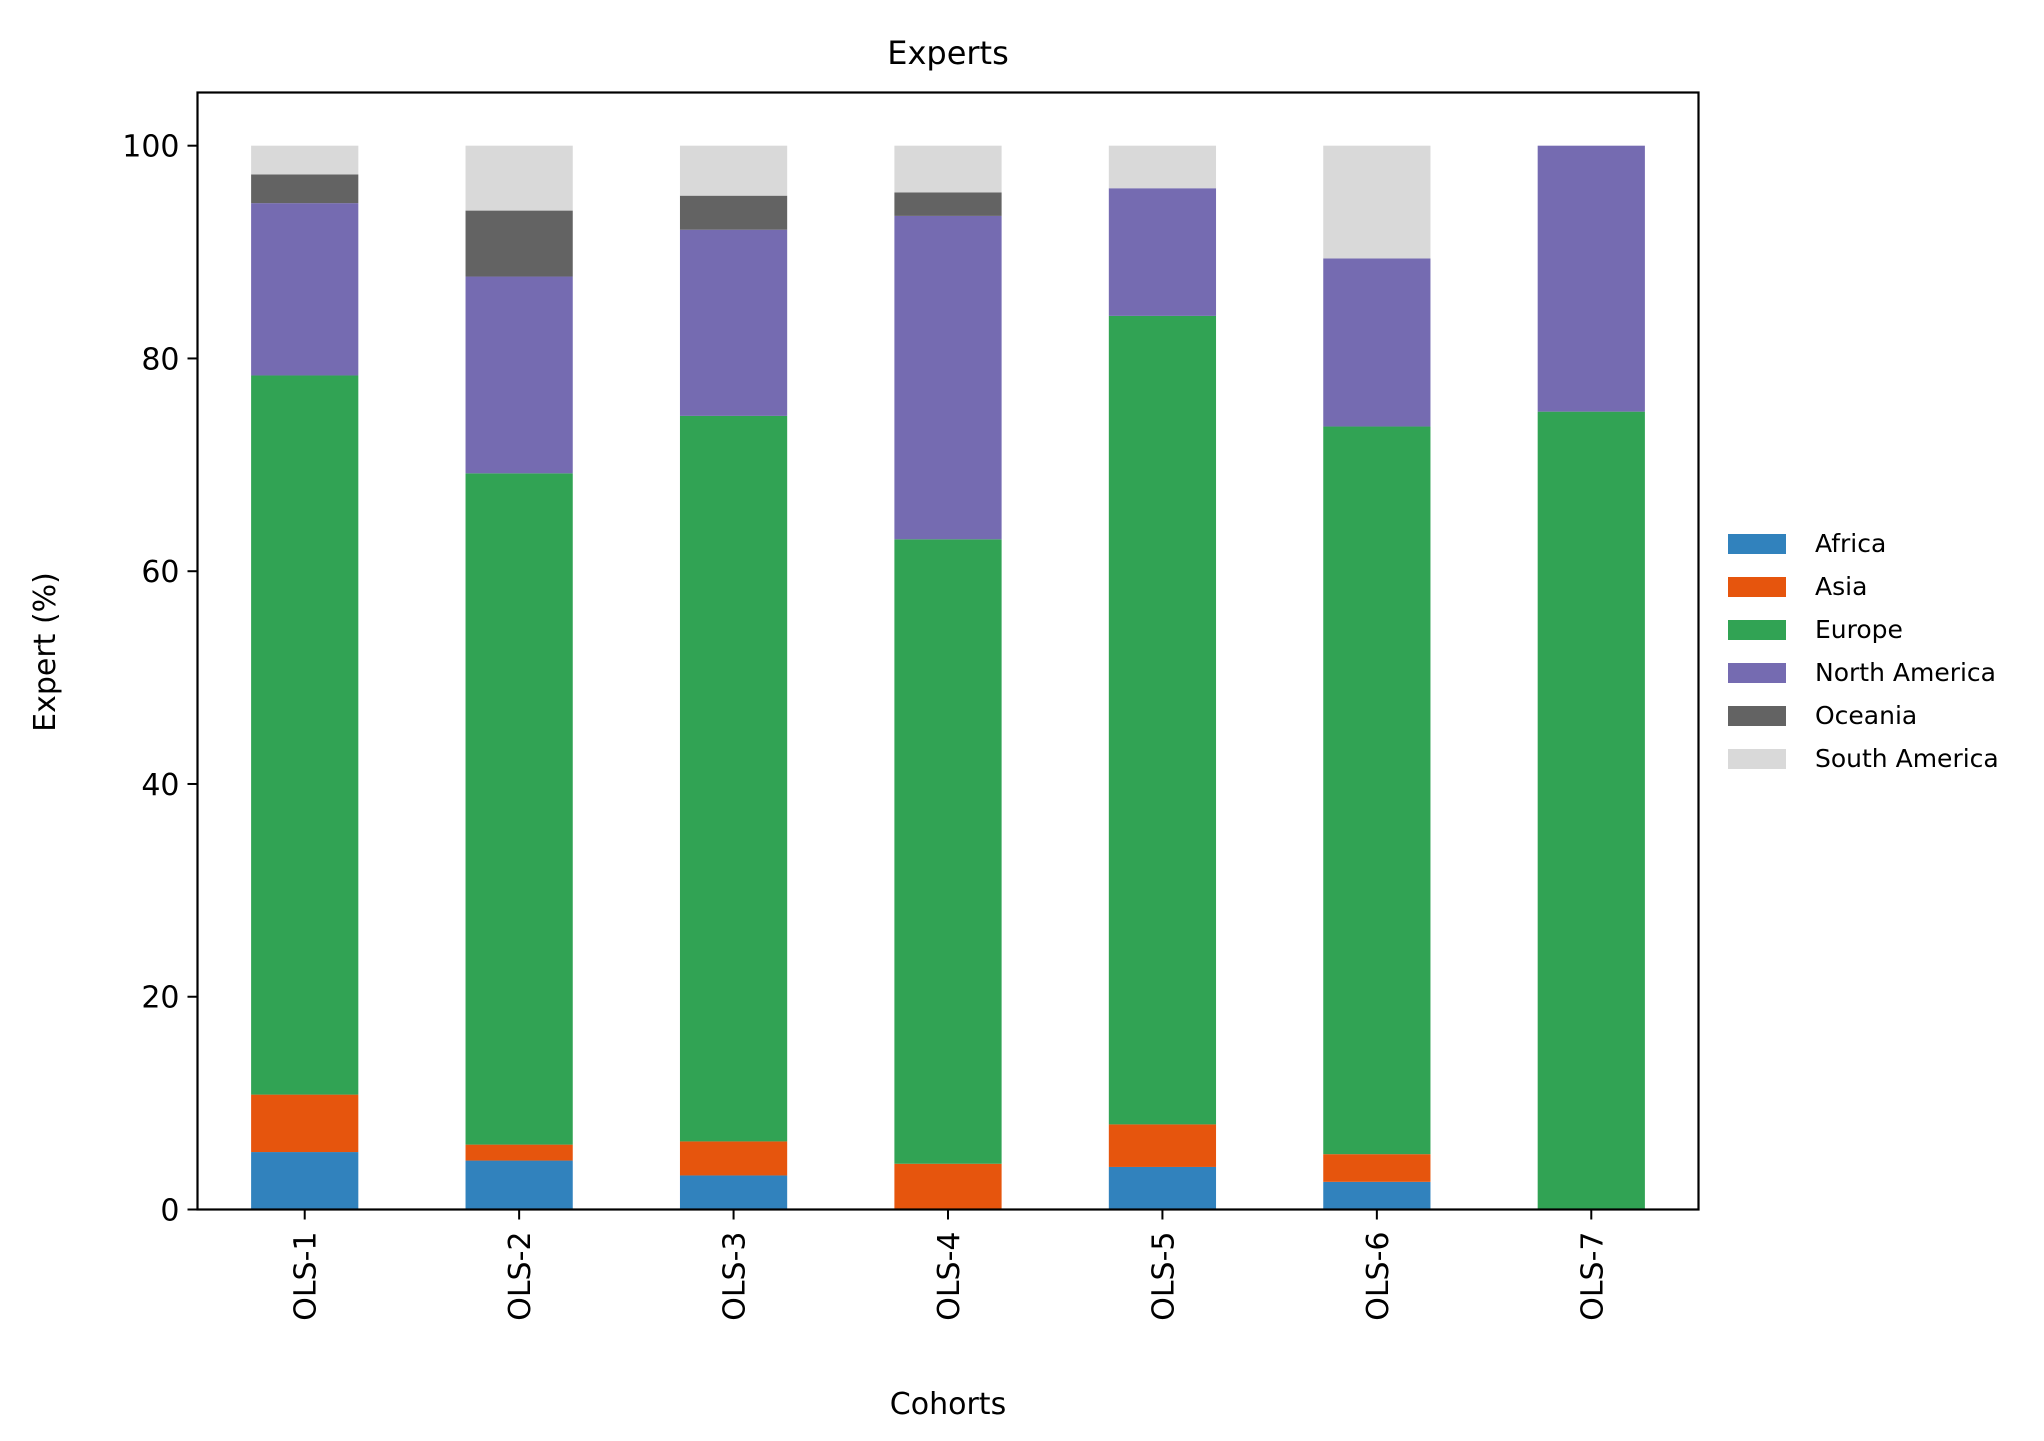 The image size is (2044, 1441). I want to click on bar-ols-4-oceania, so click(948, 204).